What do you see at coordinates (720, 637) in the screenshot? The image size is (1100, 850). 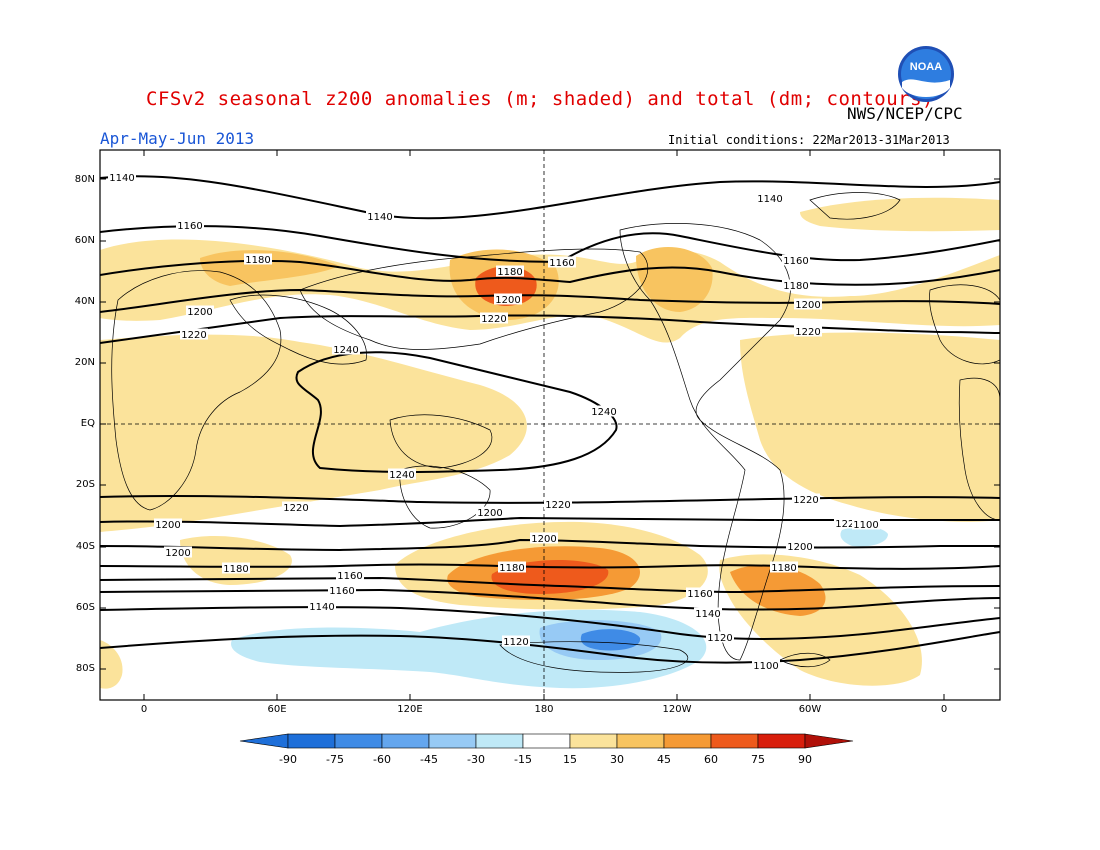 I see `contour-label: 1120` at bounding box center [720, 637].